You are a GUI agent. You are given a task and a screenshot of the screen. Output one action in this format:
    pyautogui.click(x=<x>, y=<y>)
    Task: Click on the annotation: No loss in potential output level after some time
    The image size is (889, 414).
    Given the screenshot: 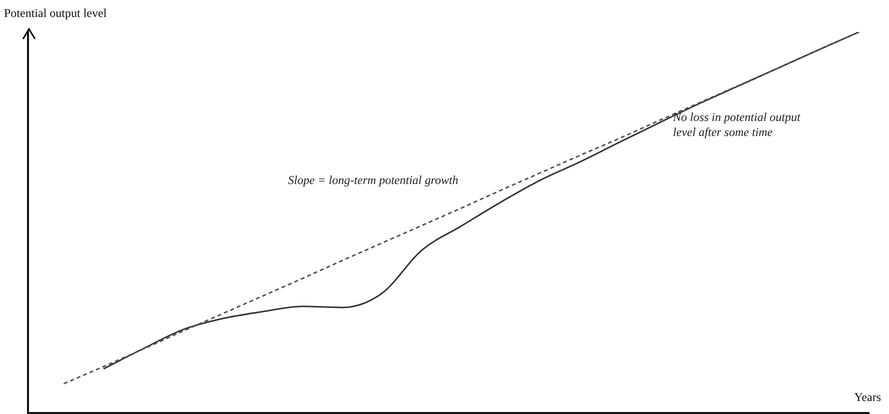 What is the action you would take?
    pyautogui.click(x=737, y=125)
    